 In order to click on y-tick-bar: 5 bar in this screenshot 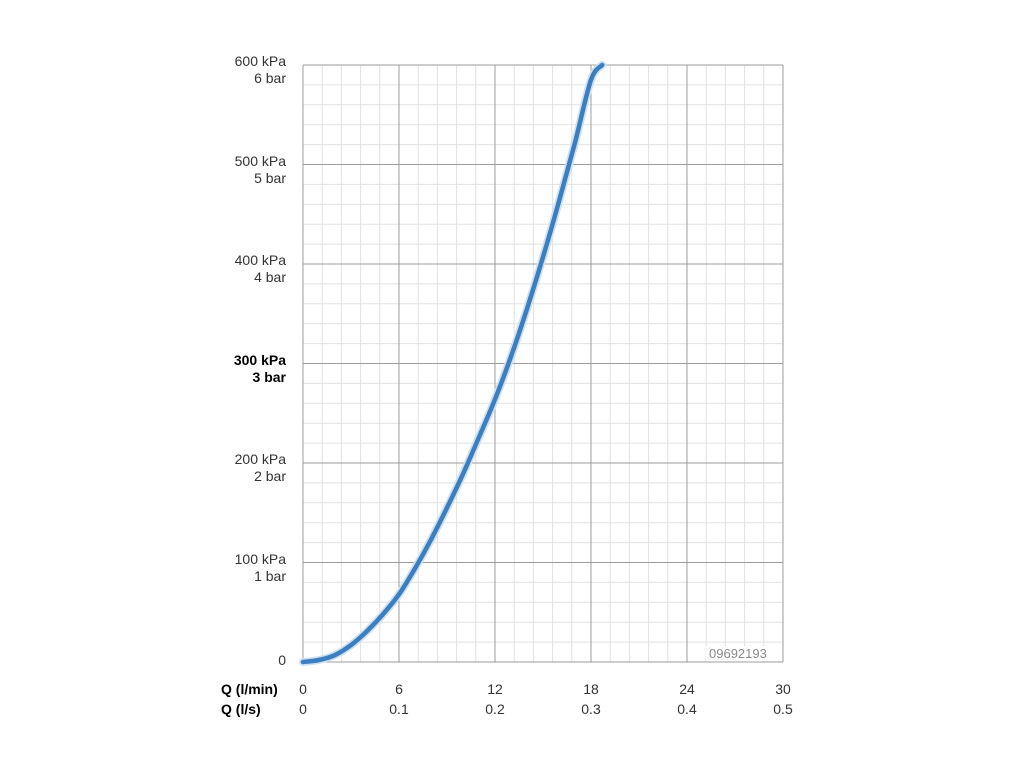, I will do `click(270, 177)`.